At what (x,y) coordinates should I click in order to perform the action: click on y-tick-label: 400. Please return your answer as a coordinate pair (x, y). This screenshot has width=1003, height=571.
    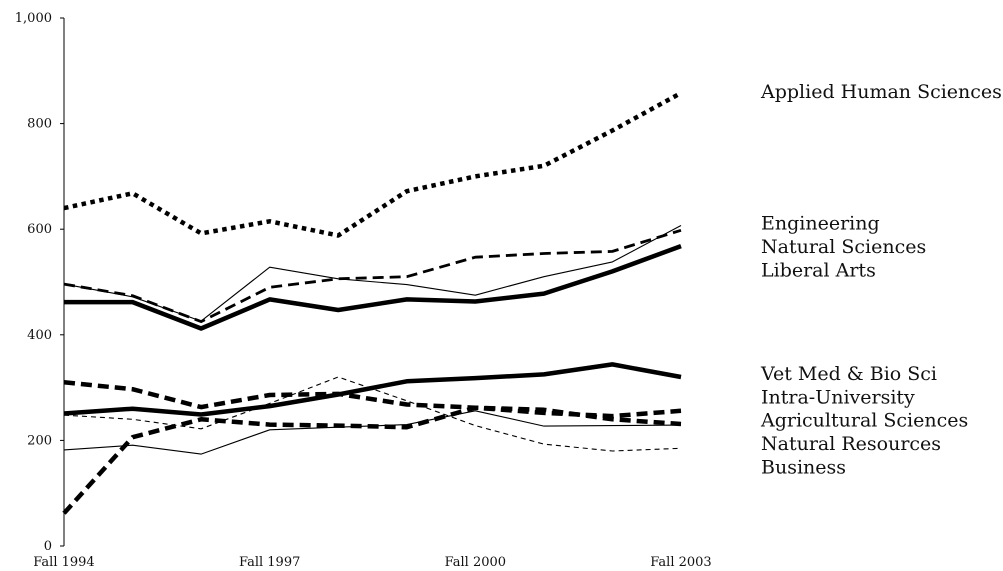
    Looking at the image, I should click on (39, 335).